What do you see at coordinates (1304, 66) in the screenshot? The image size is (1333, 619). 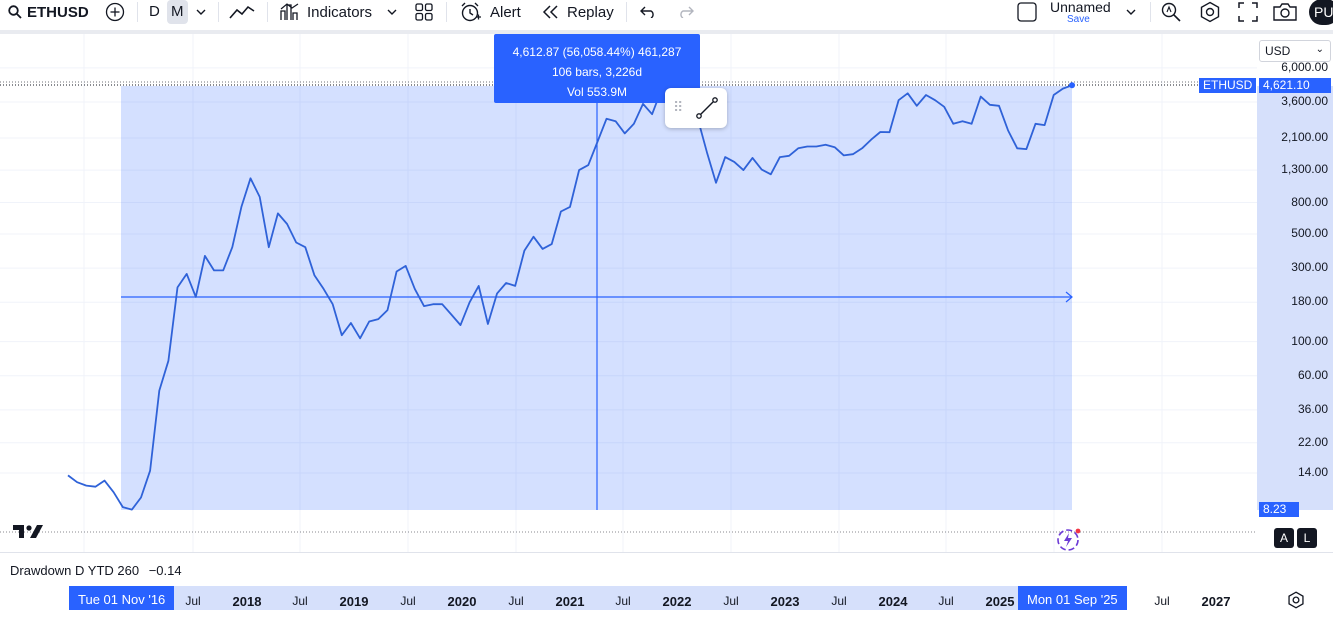 I see `price-tick-label: 6,000.00` at bounding box center [1304, 66].